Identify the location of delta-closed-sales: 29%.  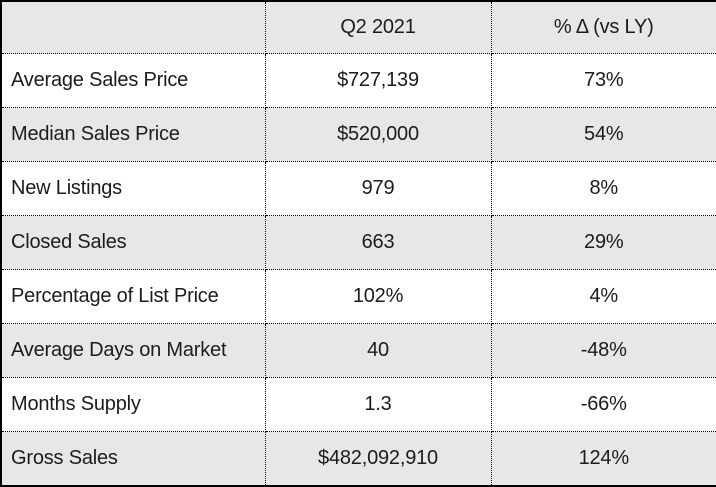
(603, 243).